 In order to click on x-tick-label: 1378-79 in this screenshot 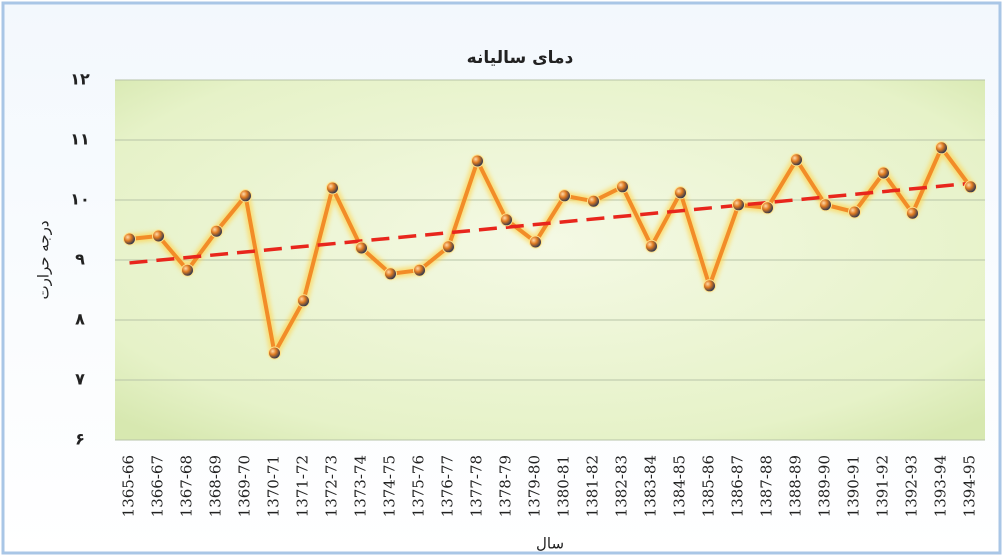, I will do `click(506, 486)`.